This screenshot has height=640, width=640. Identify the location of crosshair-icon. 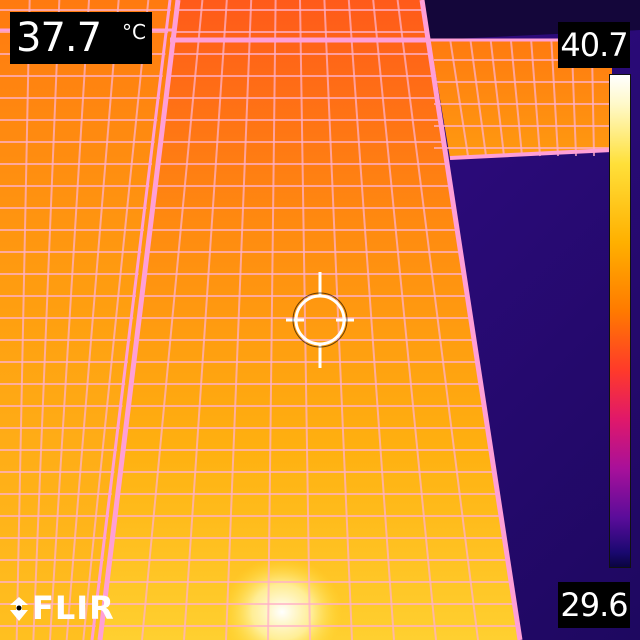
(320, 320).